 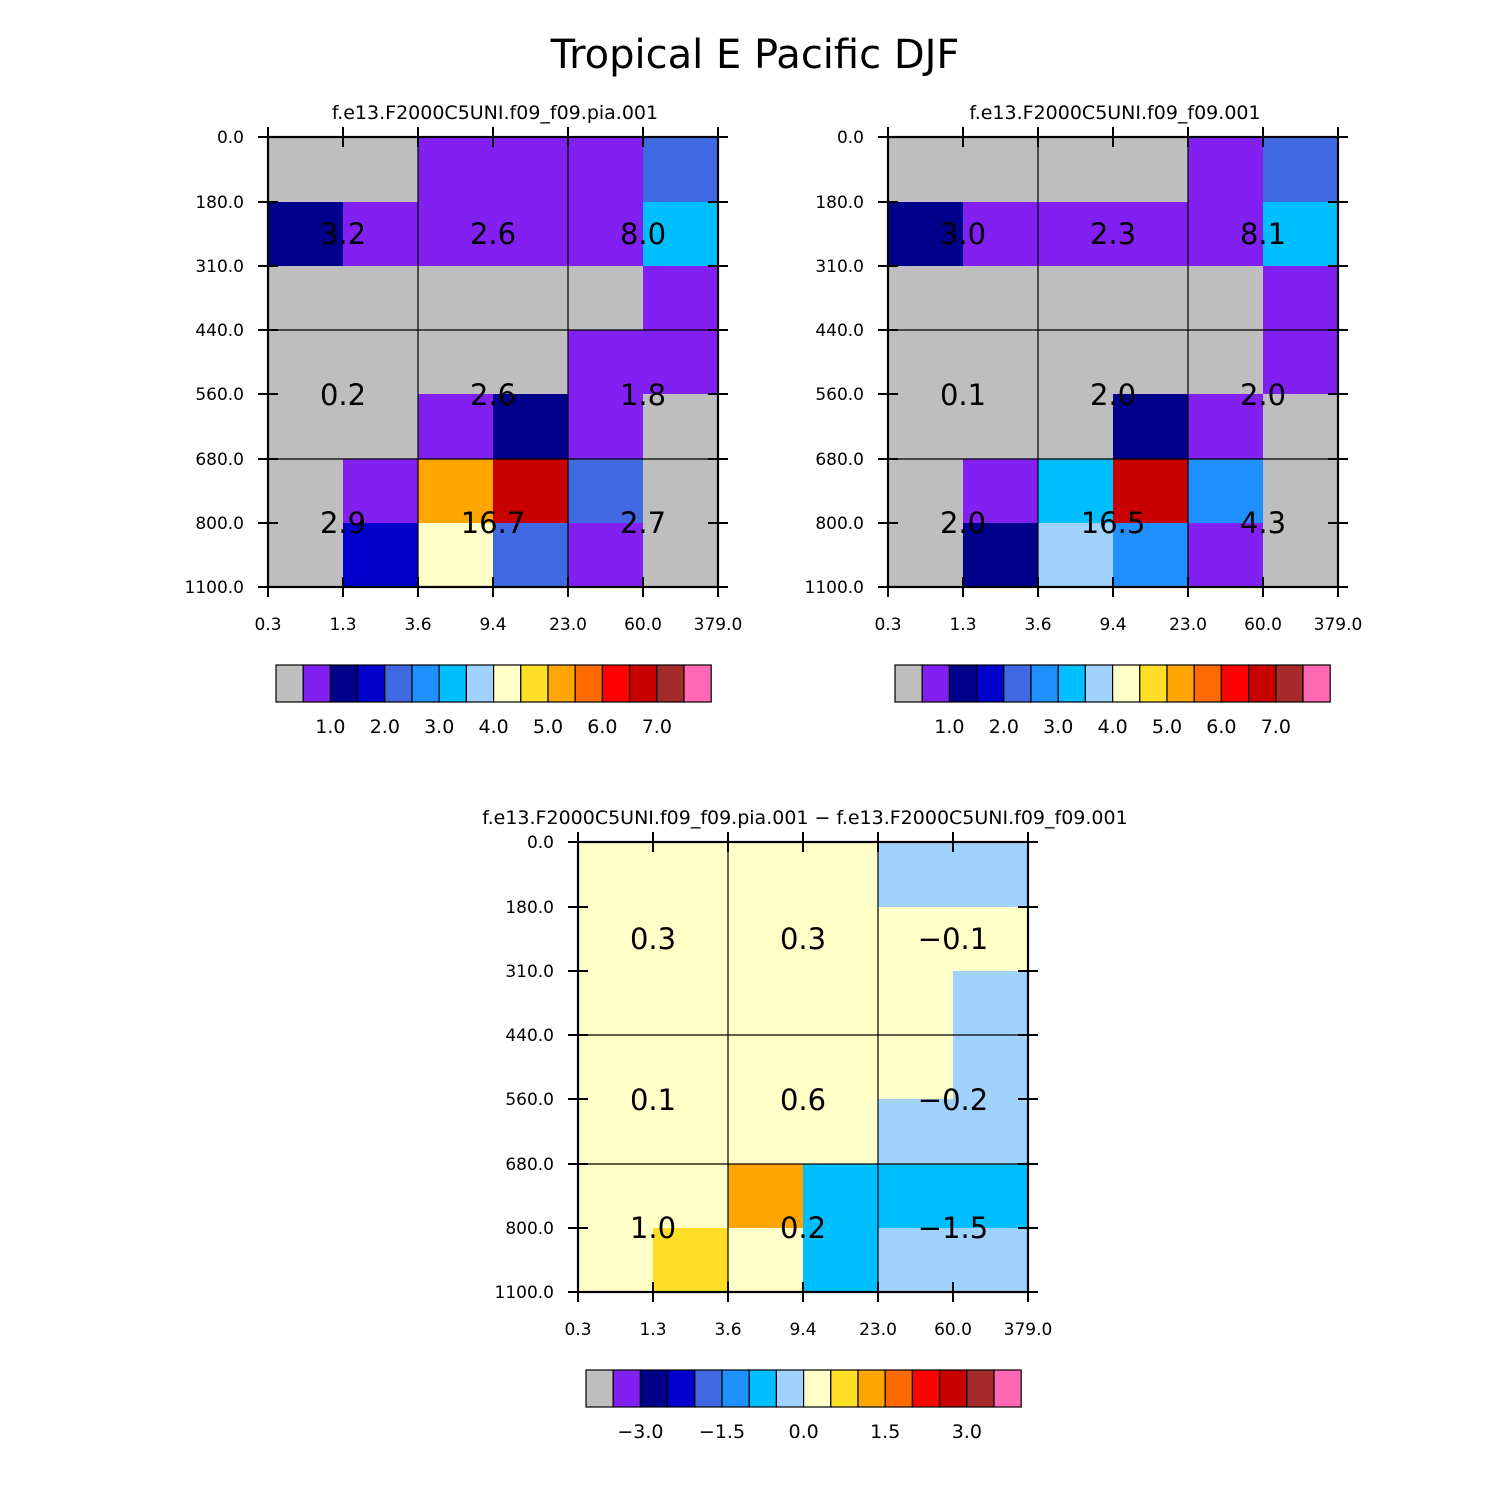 I want to click on box-value-label: 4.3, so click(x=1263, y=523).